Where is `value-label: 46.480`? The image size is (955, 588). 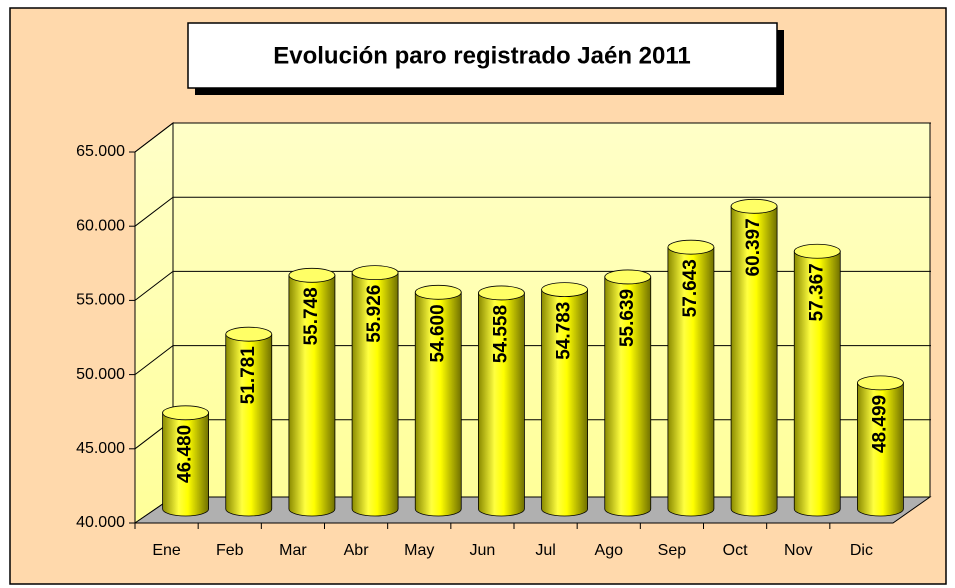 value-label: 46.480 is located at coordinates (185, 454).